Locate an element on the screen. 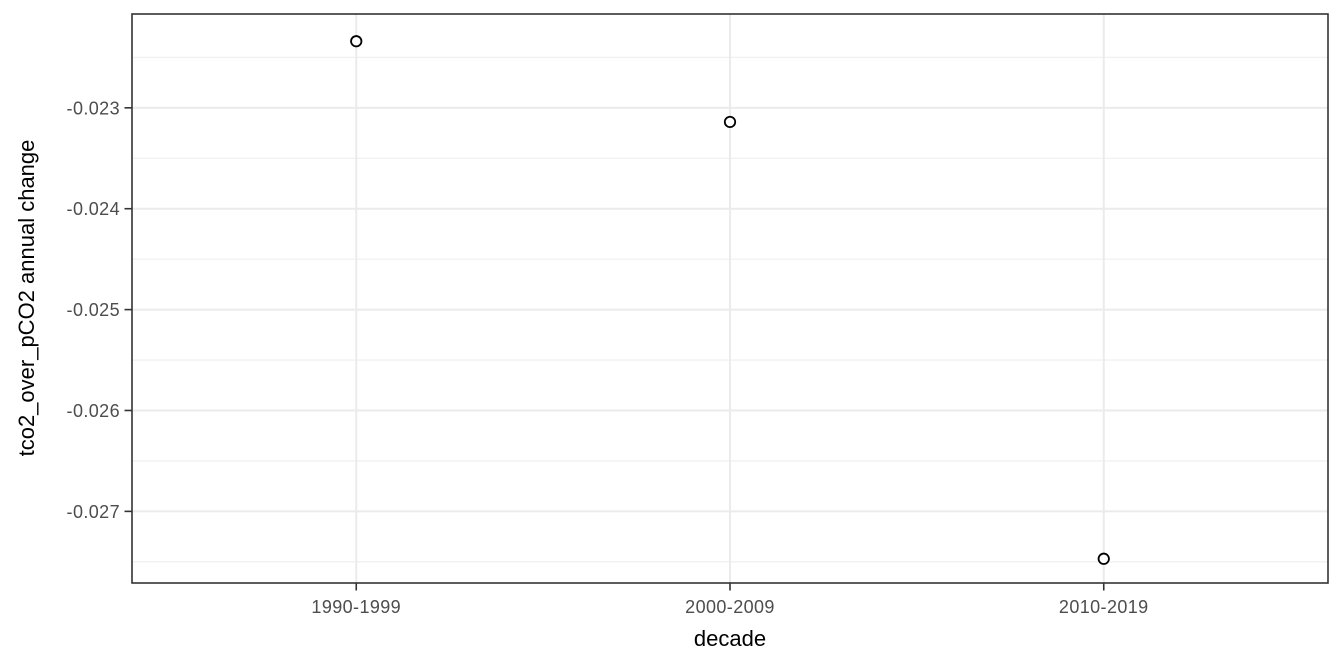  x-tick-label: 1990-1999 is located at coordinates (356, 607).